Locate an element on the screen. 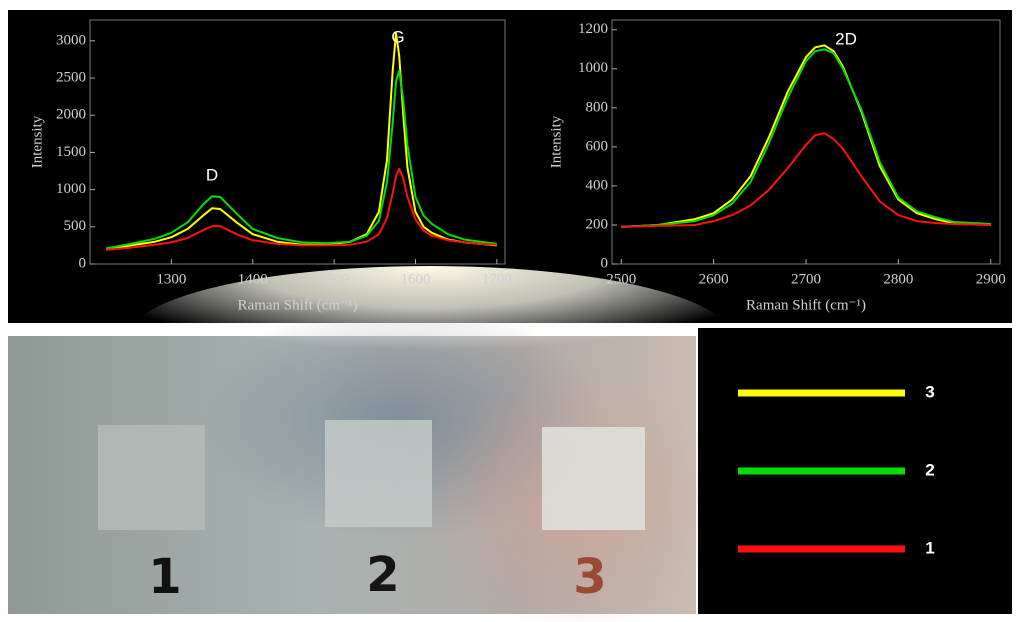 This screenshot has width=1020, height=622. peak-label: G is located at coordinates (397, 36).